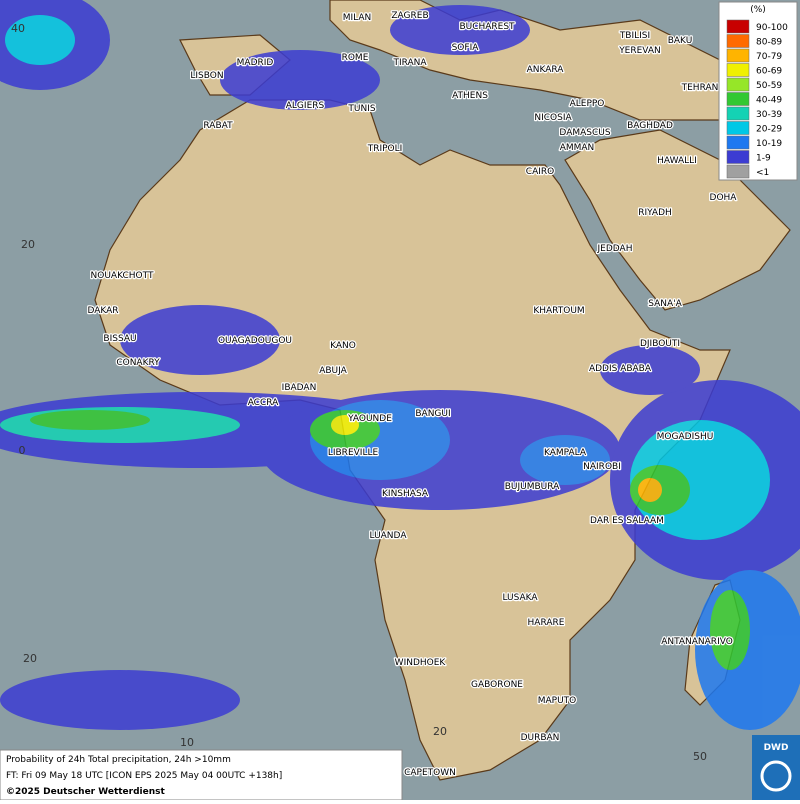 The height and width of the screenshot is (804, 800). I want to click on city-label: BUJUMBURA, so click(532, 487).